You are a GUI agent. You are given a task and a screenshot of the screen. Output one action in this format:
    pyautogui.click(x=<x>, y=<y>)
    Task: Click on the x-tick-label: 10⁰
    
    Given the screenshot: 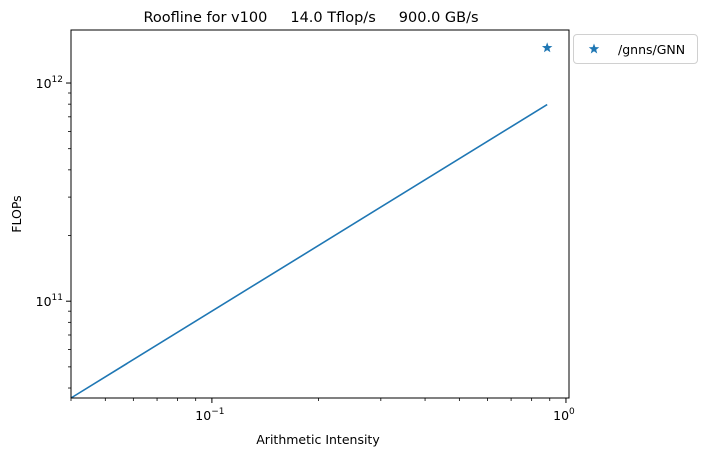 What is the action you would take?
    pyautogui.click(x=564, y=415)
    